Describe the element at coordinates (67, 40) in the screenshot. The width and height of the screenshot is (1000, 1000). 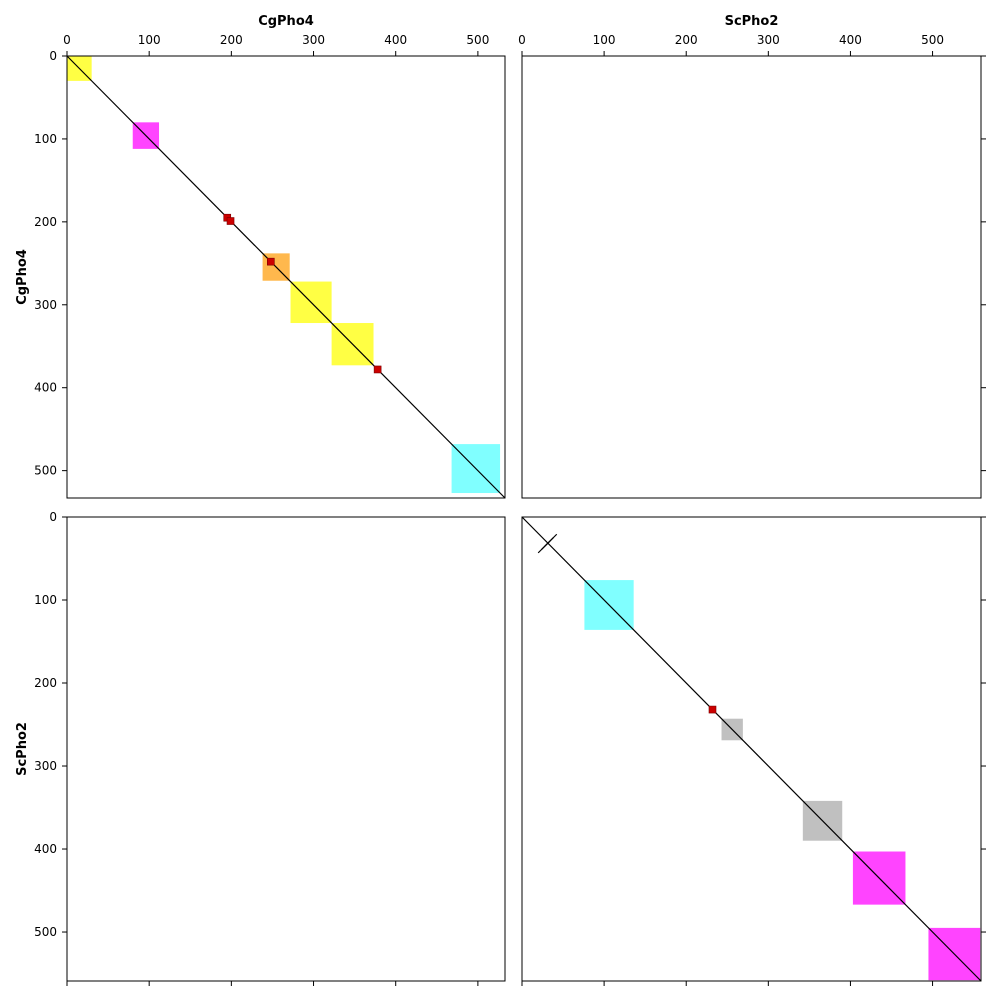
I see `x-tick-label-cgpho4: 0` at that location.